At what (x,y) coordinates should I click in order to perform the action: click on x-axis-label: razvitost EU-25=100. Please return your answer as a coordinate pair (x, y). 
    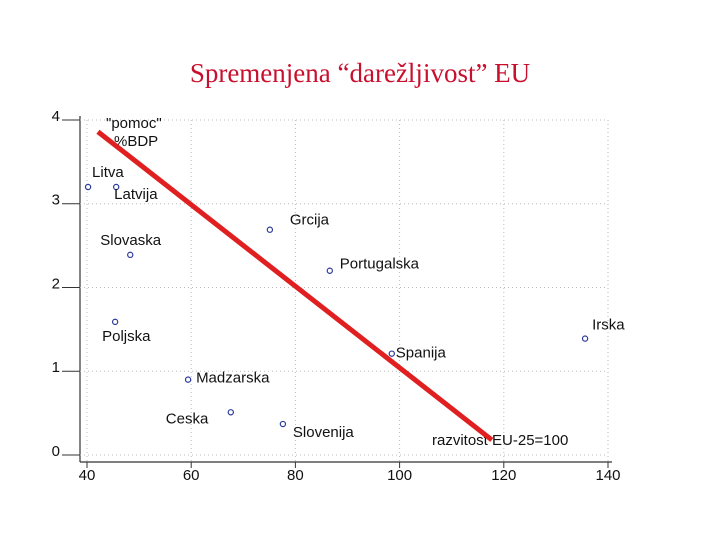
    Looking at the image, I should click on (500, 440).